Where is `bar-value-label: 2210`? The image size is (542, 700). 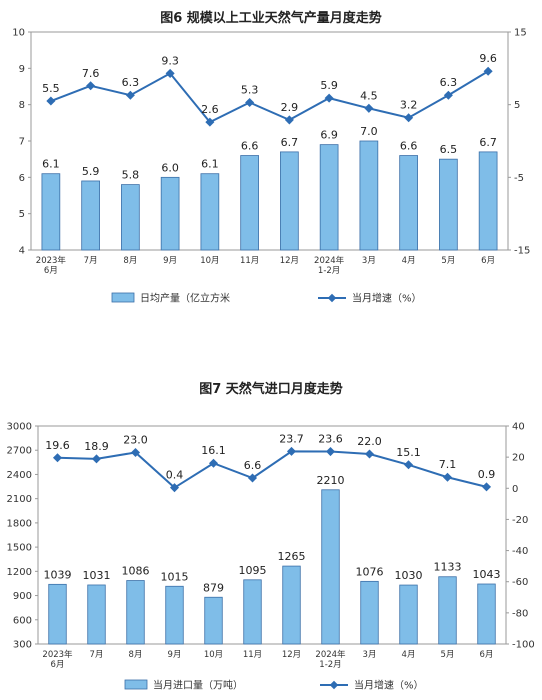 bar-value-label: 2210 is located at coordinates (331, 480).